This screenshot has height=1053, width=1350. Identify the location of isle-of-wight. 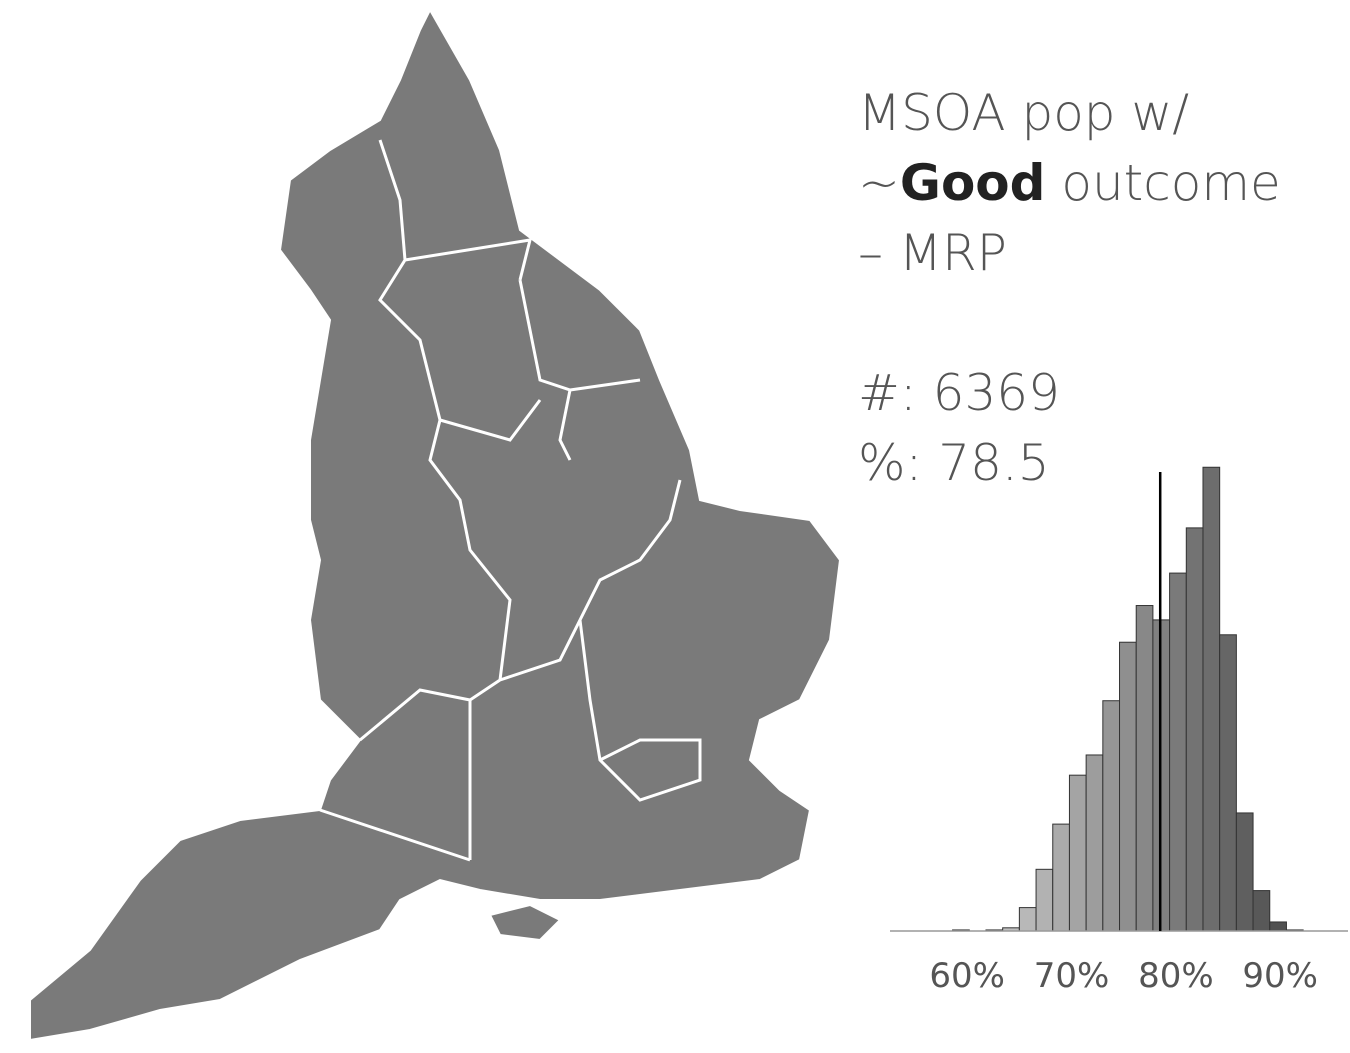
(525, 922).